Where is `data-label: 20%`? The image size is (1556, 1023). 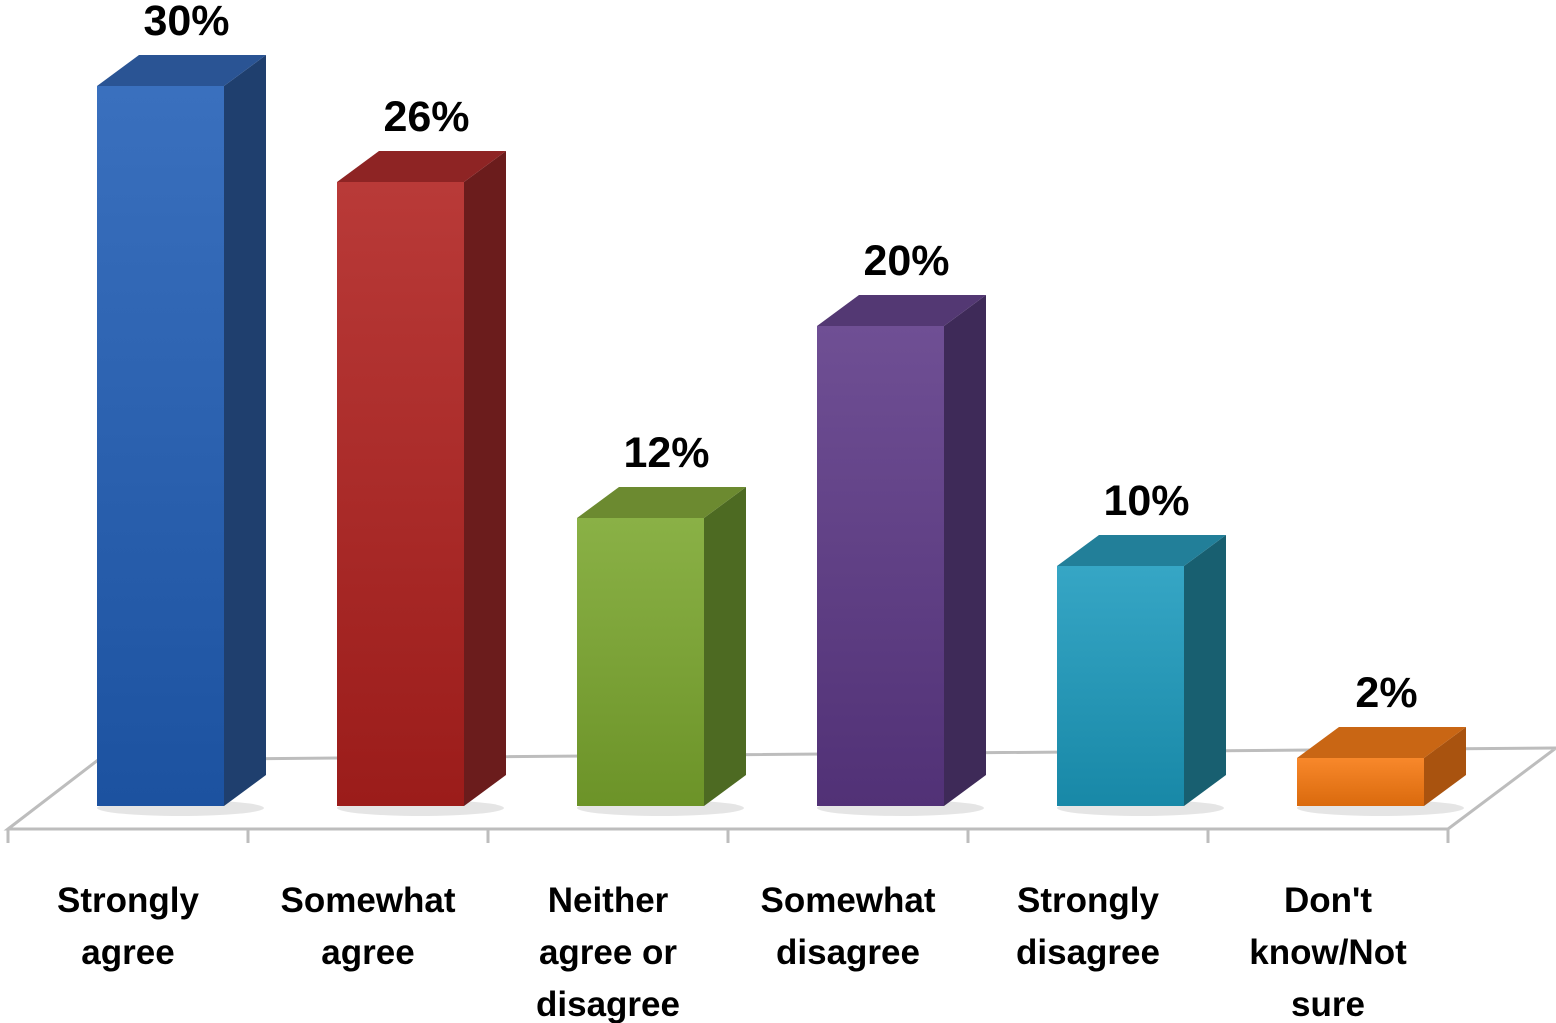 data-label: 20% is located at coordinates (906, 261).